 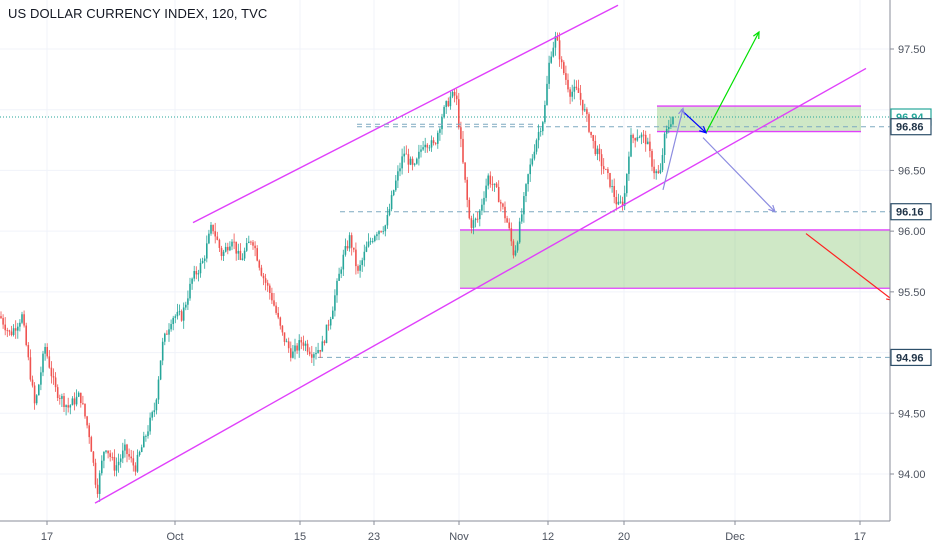 I want to click on time-axis-background, so click(x=466, y=535).